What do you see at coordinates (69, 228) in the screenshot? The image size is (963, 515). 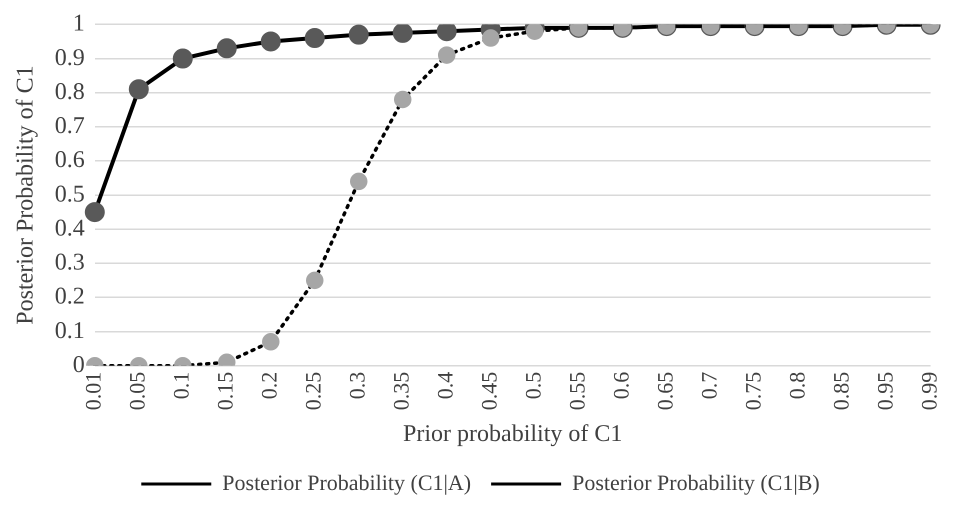 I see `y-tick-label: 0.4` at bounding box center [69, 228].